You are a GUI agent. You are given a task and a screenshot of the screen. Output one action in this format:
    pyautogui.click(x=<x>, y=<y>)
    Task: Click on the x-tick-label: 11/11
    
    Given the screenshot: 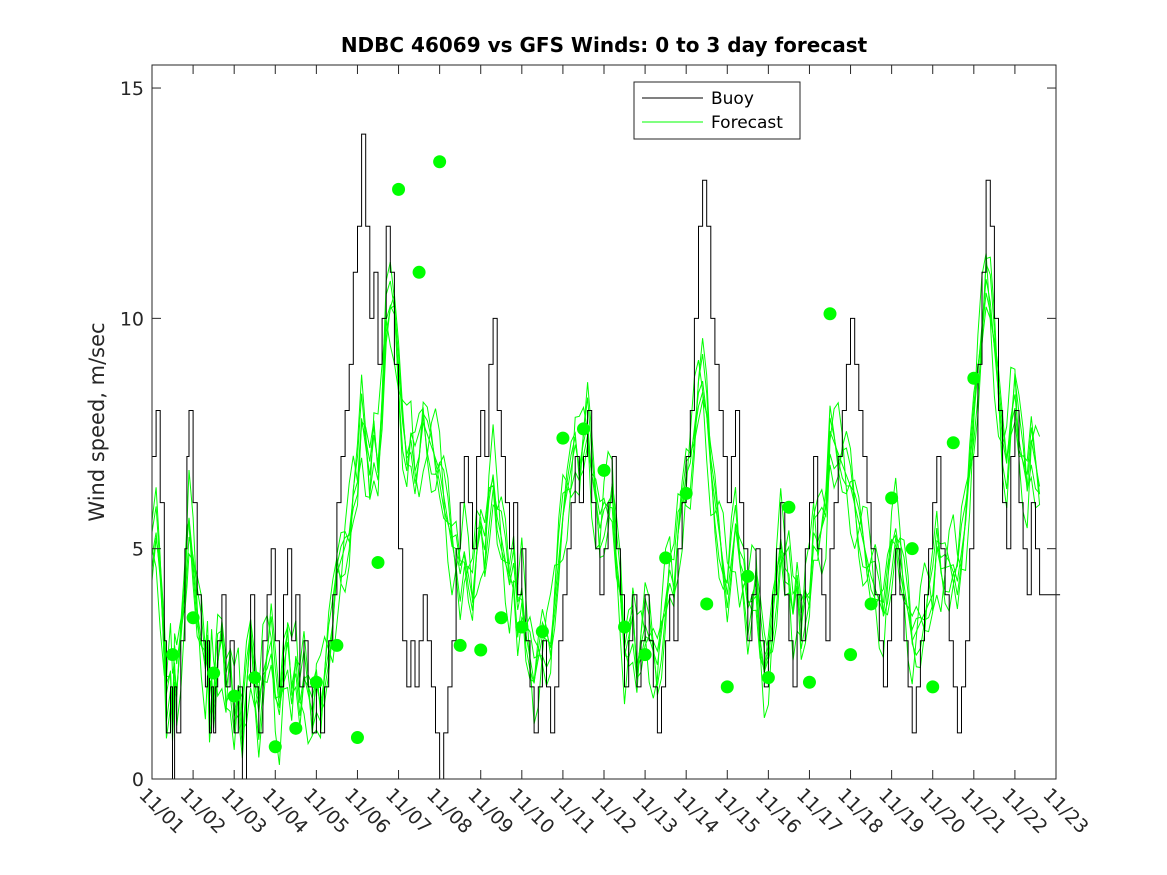 What is the action you would take?
    pyautogui.click(x=572, y=811)
    